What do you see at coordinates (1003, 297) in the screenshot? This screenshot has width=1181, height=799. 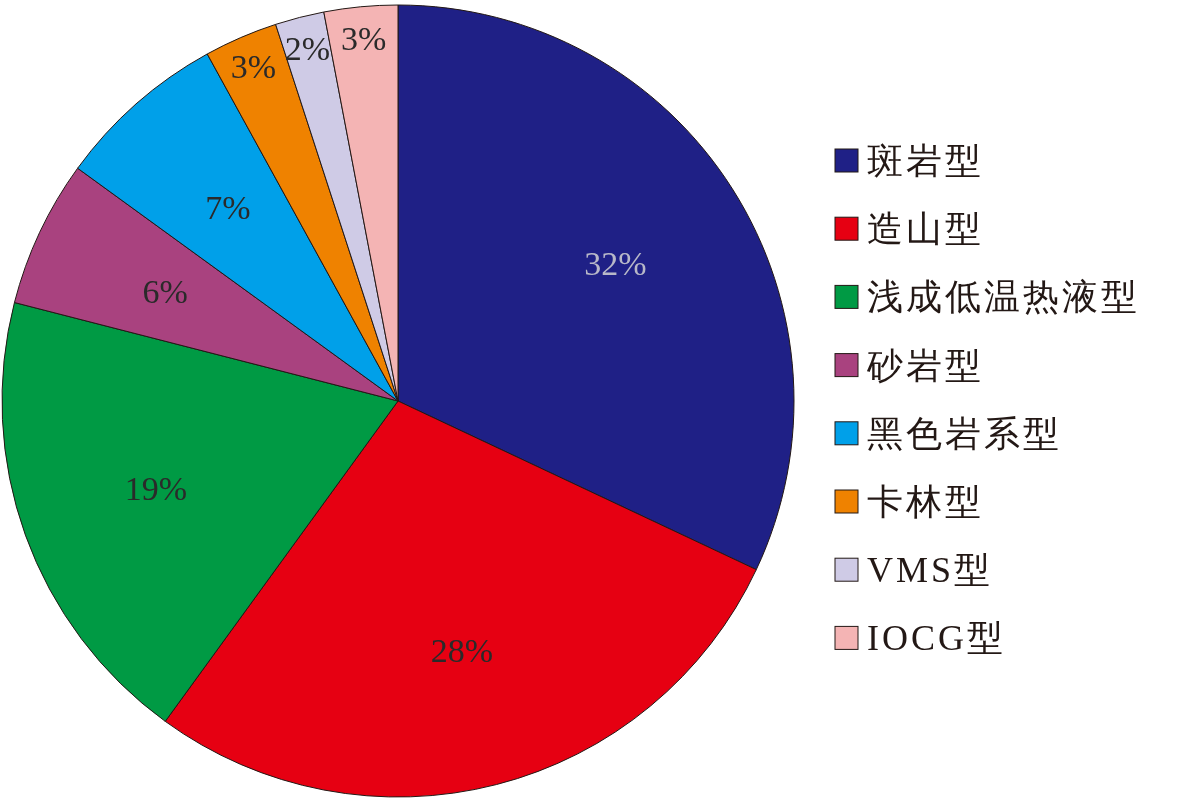 I see `legend-label: 浅成低温热液型` at bounding box center [1003, 297].